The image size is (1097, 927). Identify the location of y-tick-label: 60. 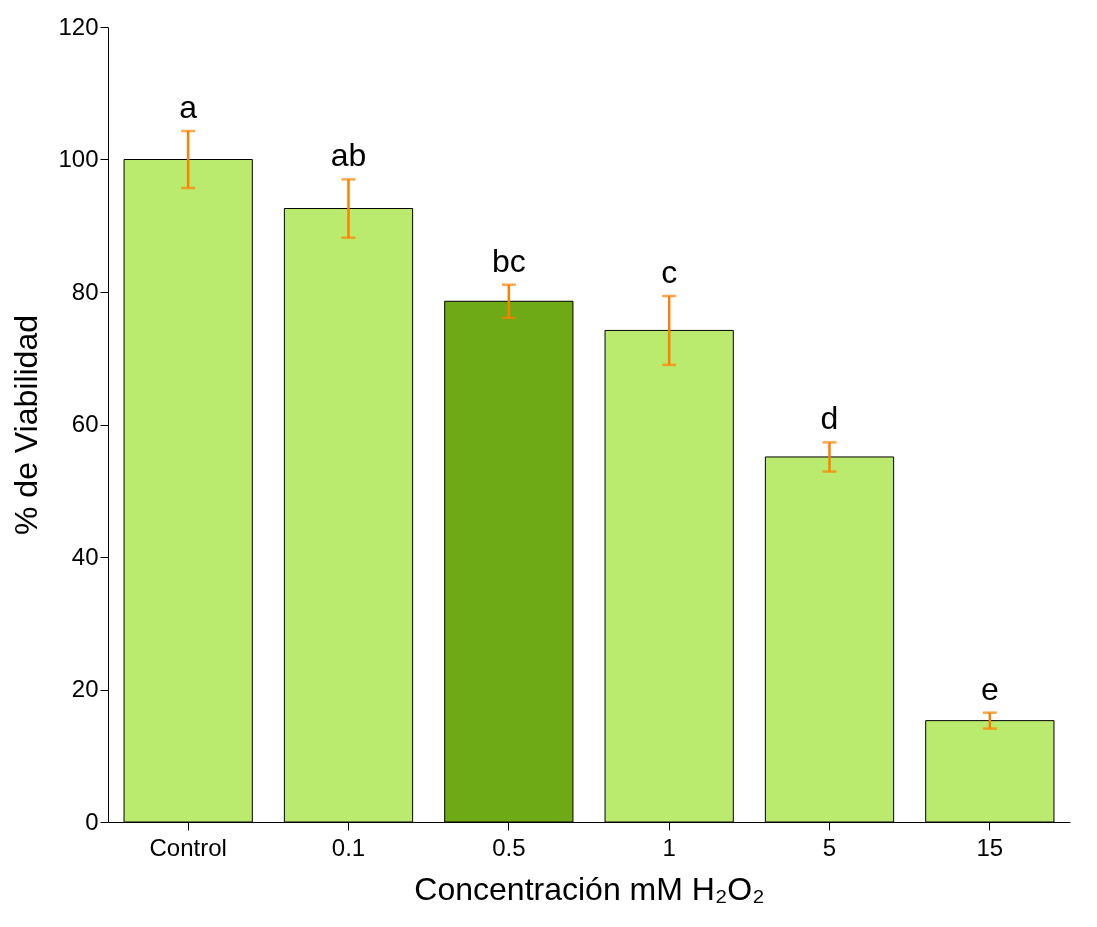
(85, 423).